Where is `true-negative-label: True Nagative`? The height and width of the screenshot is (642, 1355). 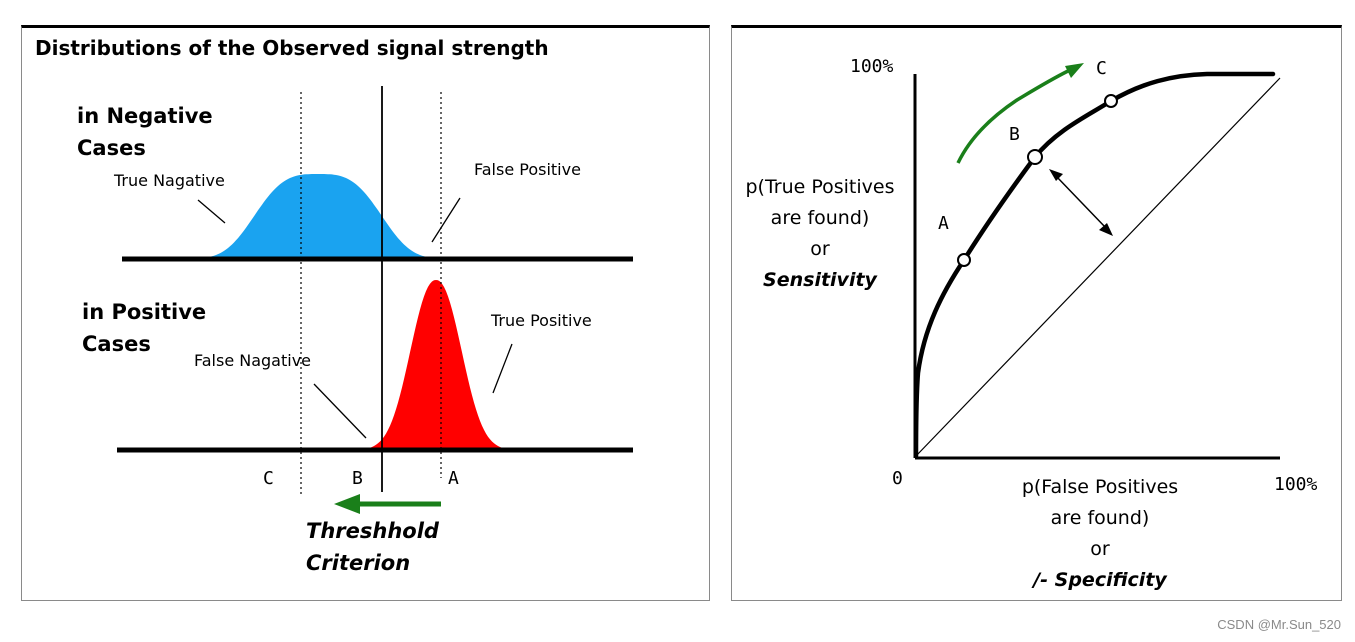
true-negative-label: True Nagative is located at coordinates (169, 180).